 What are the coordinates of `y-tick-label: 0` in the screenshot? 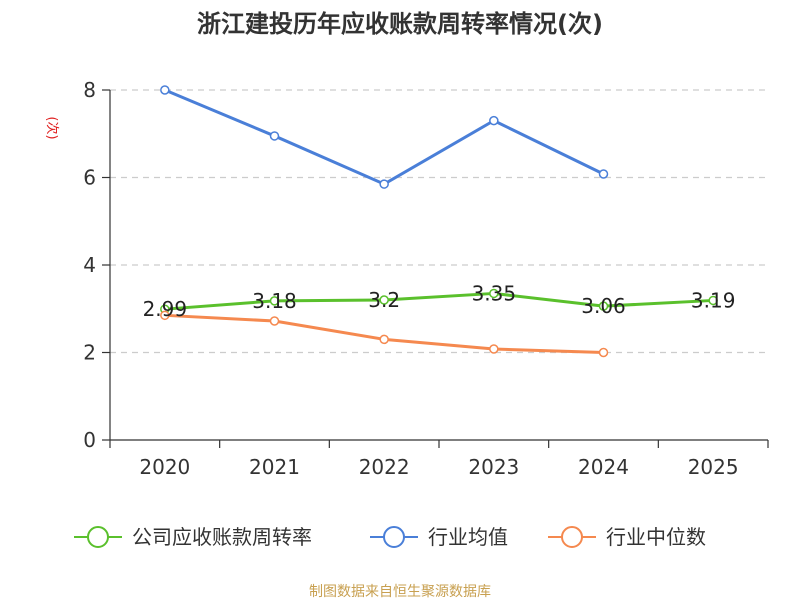 It's located at (89, 440).